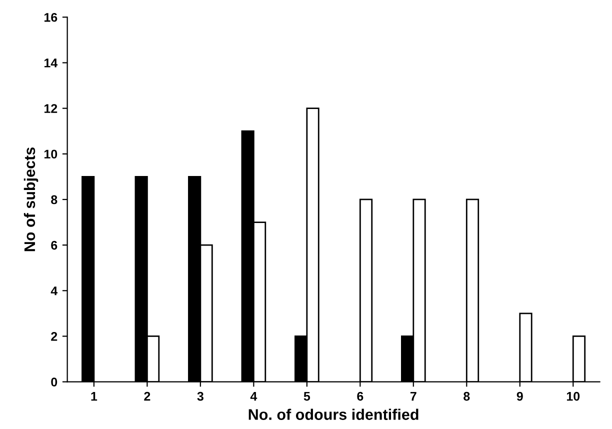 This screenshot has height=429, width=612. What do you see at coordinates (54, 291) in the screenshot?
I see `y-tick-label: 4` at bounding box center [54, 291].